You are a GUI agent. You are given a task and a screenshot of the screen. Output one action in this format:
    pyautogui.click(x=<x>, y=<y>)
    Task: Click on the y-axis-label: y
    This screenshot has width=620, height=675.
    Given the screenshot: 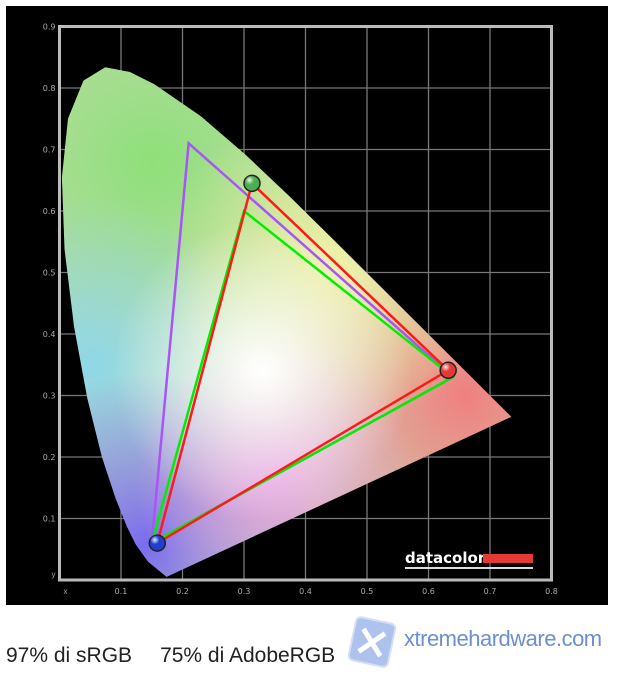 What is the action you would take?
    pyautogui.click(x=54, y=574)
    